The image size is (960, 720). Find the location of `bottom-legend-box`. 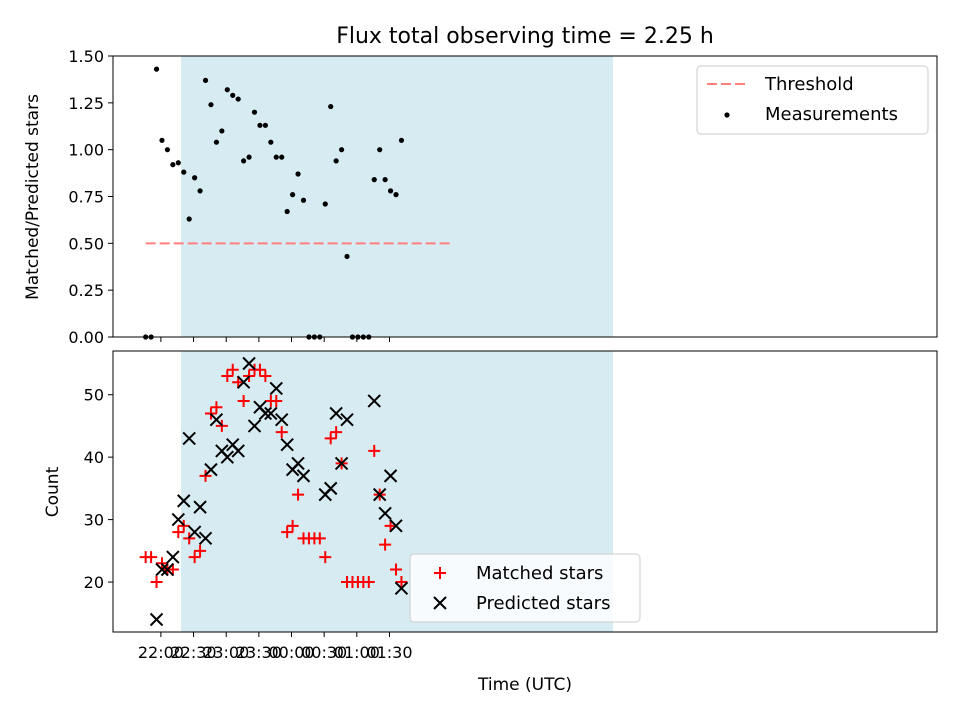

bottom-legend-box is located at coordinates (525, 588).